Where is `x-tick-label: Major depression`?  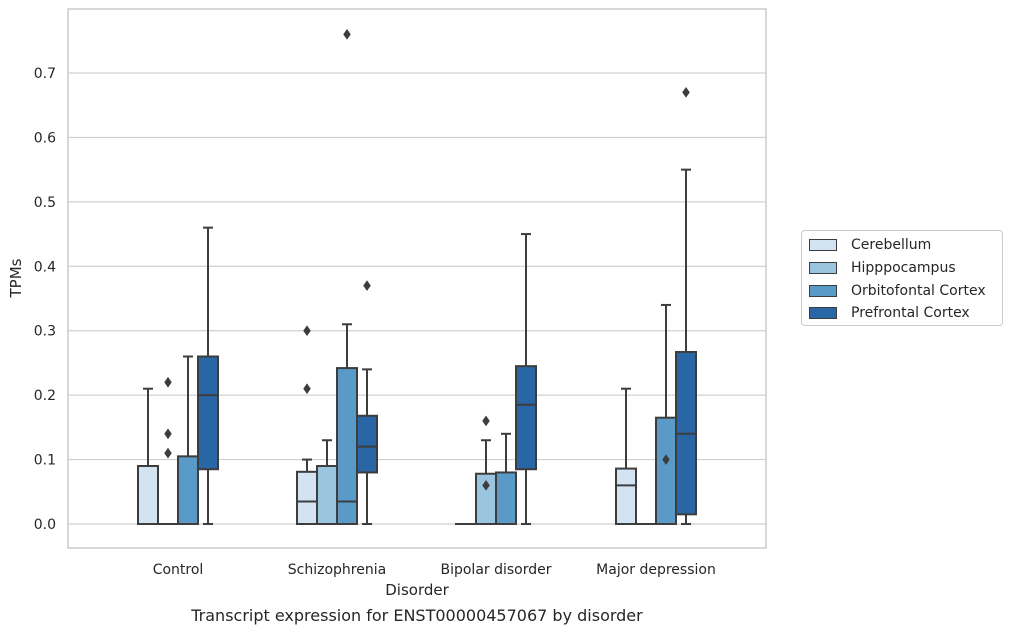
x-tick-label: Major depression is located at coordinates (656, 570).